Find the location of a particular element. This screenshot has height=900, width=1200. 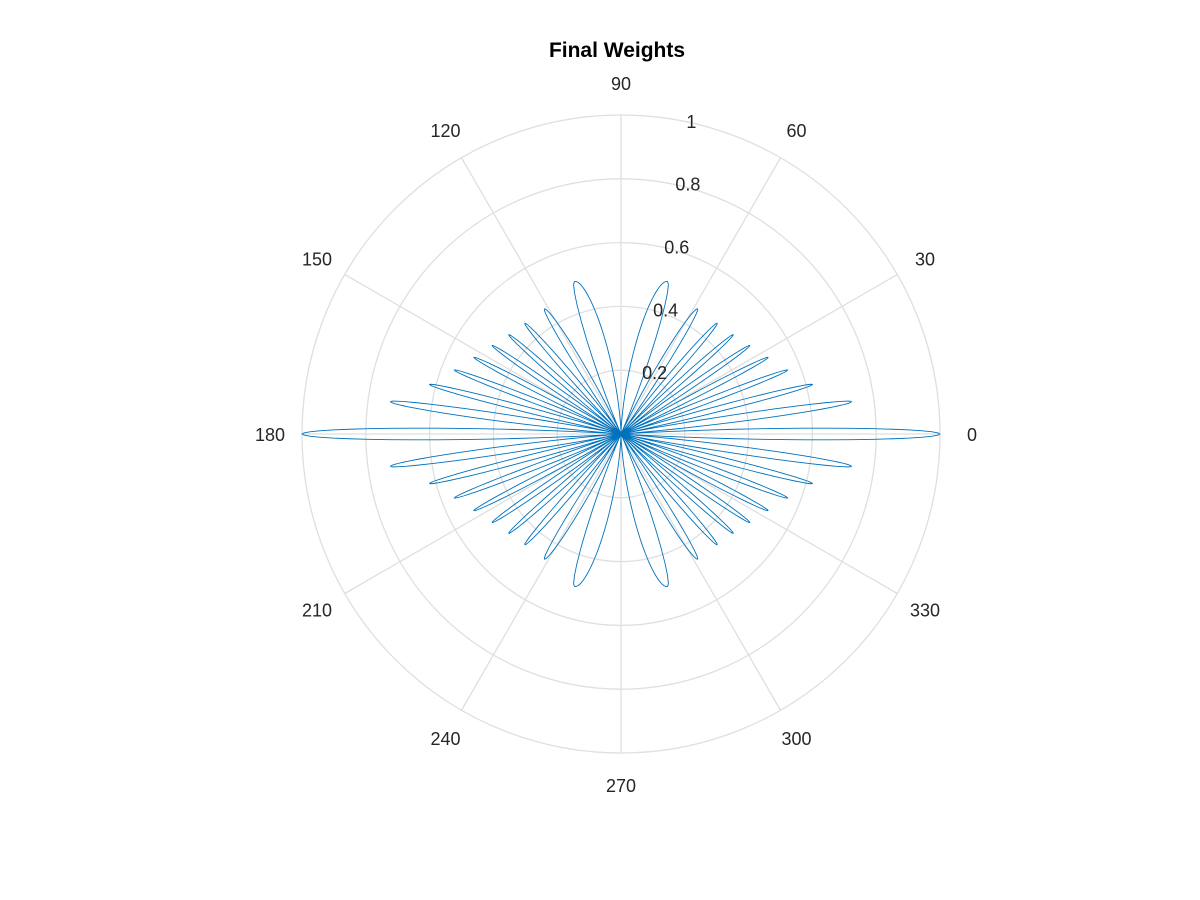

ring-0.6 is located at coordinates (621, 434).